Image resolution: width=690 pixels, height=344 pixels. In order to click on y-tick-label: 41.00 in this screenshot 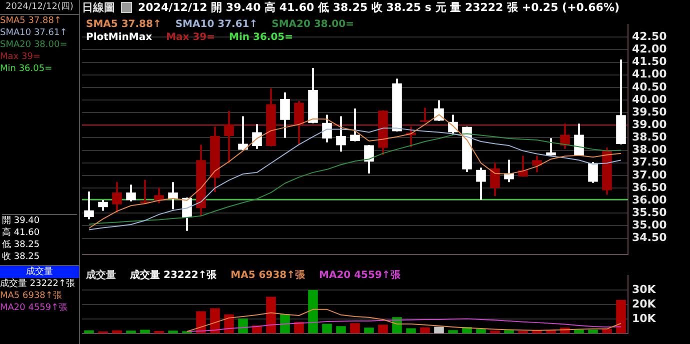, I will do `click(650, 74)`.